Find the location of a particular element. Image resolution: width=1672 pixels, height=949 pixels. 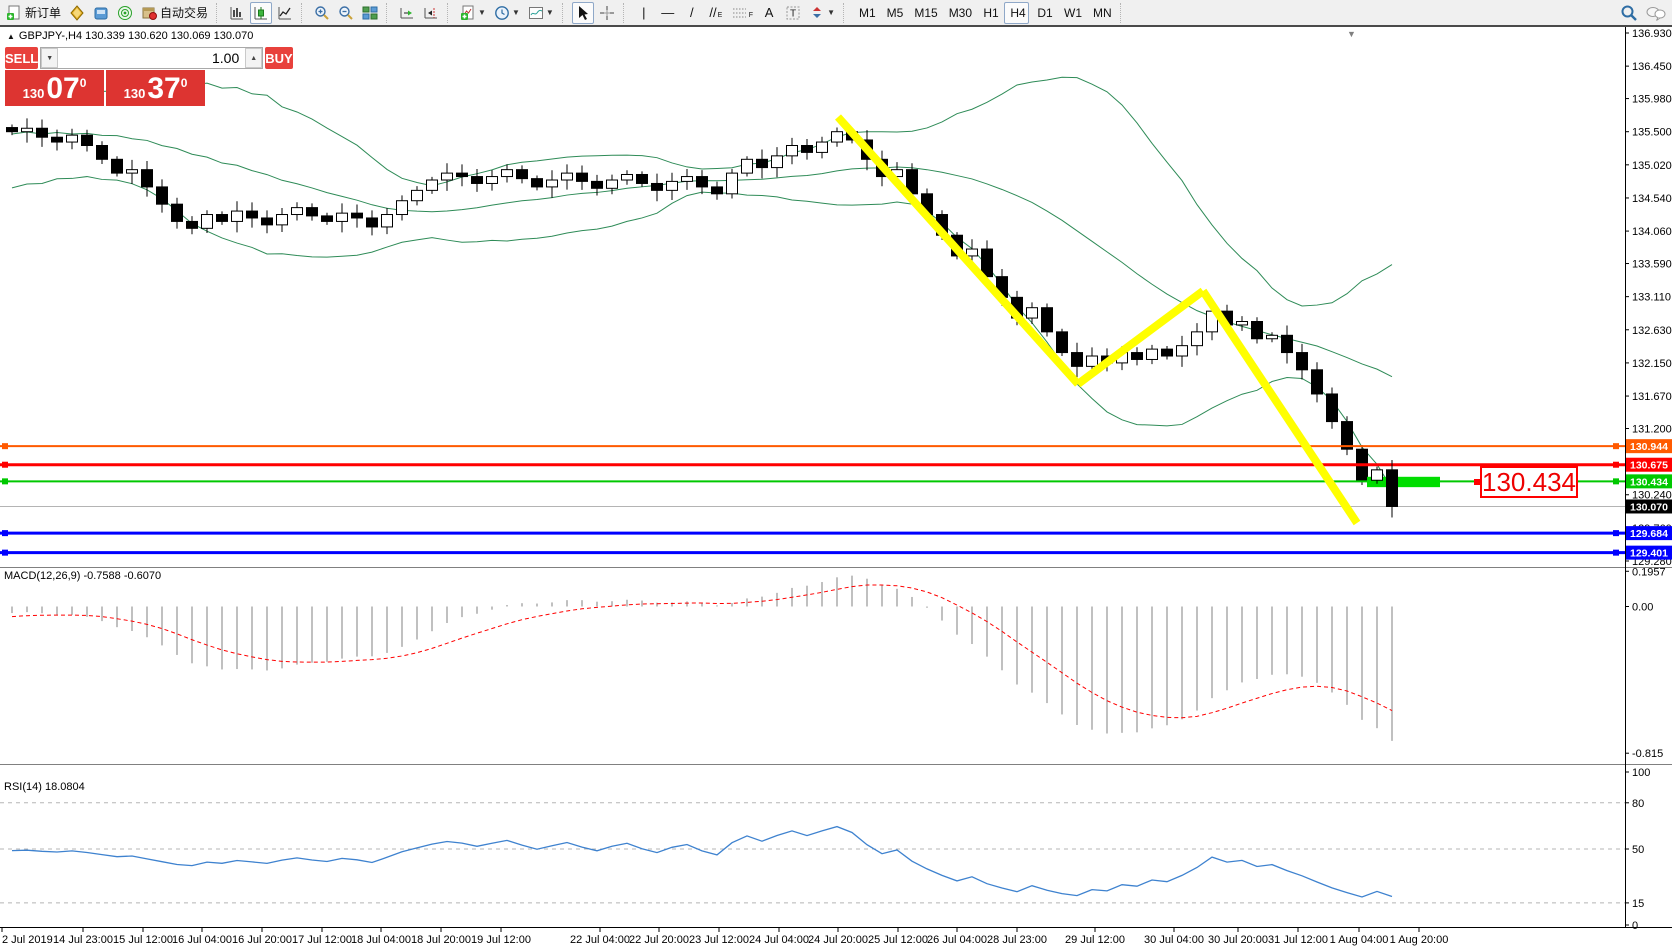

auto-scroll-button is located at coordinates (407, 13).